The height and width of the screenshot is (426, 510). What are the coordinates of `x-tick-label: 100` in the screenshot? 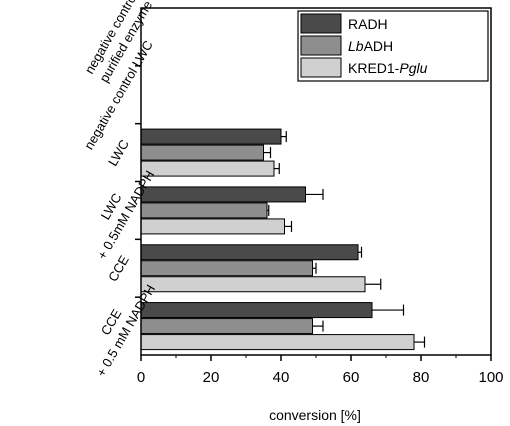 It's located at (490, 377).